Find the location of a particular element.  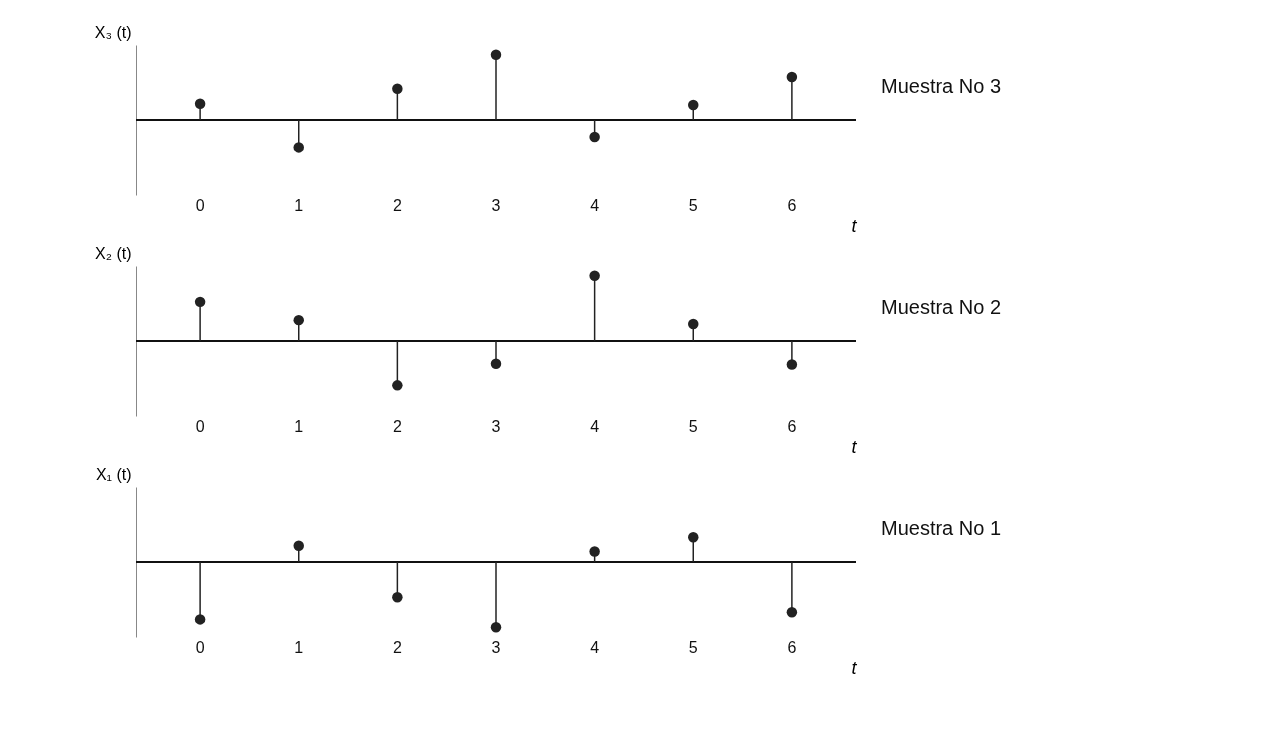

text: Muestra No 1 is located at coordinates (941, 528).